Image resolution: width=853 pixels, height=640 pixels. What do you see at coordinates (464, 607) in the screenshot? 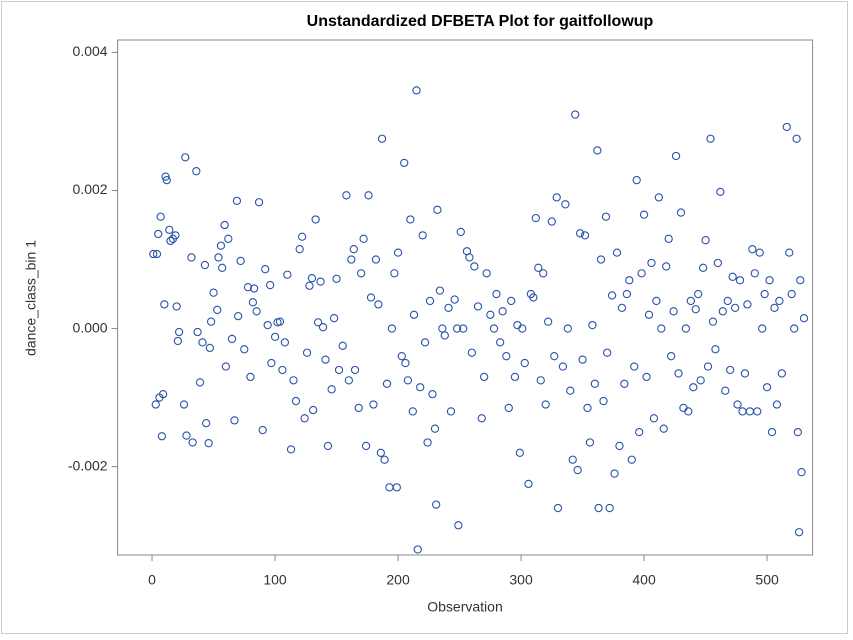
I see `x-axis-label: Observation` at bounding box center [464, 607].